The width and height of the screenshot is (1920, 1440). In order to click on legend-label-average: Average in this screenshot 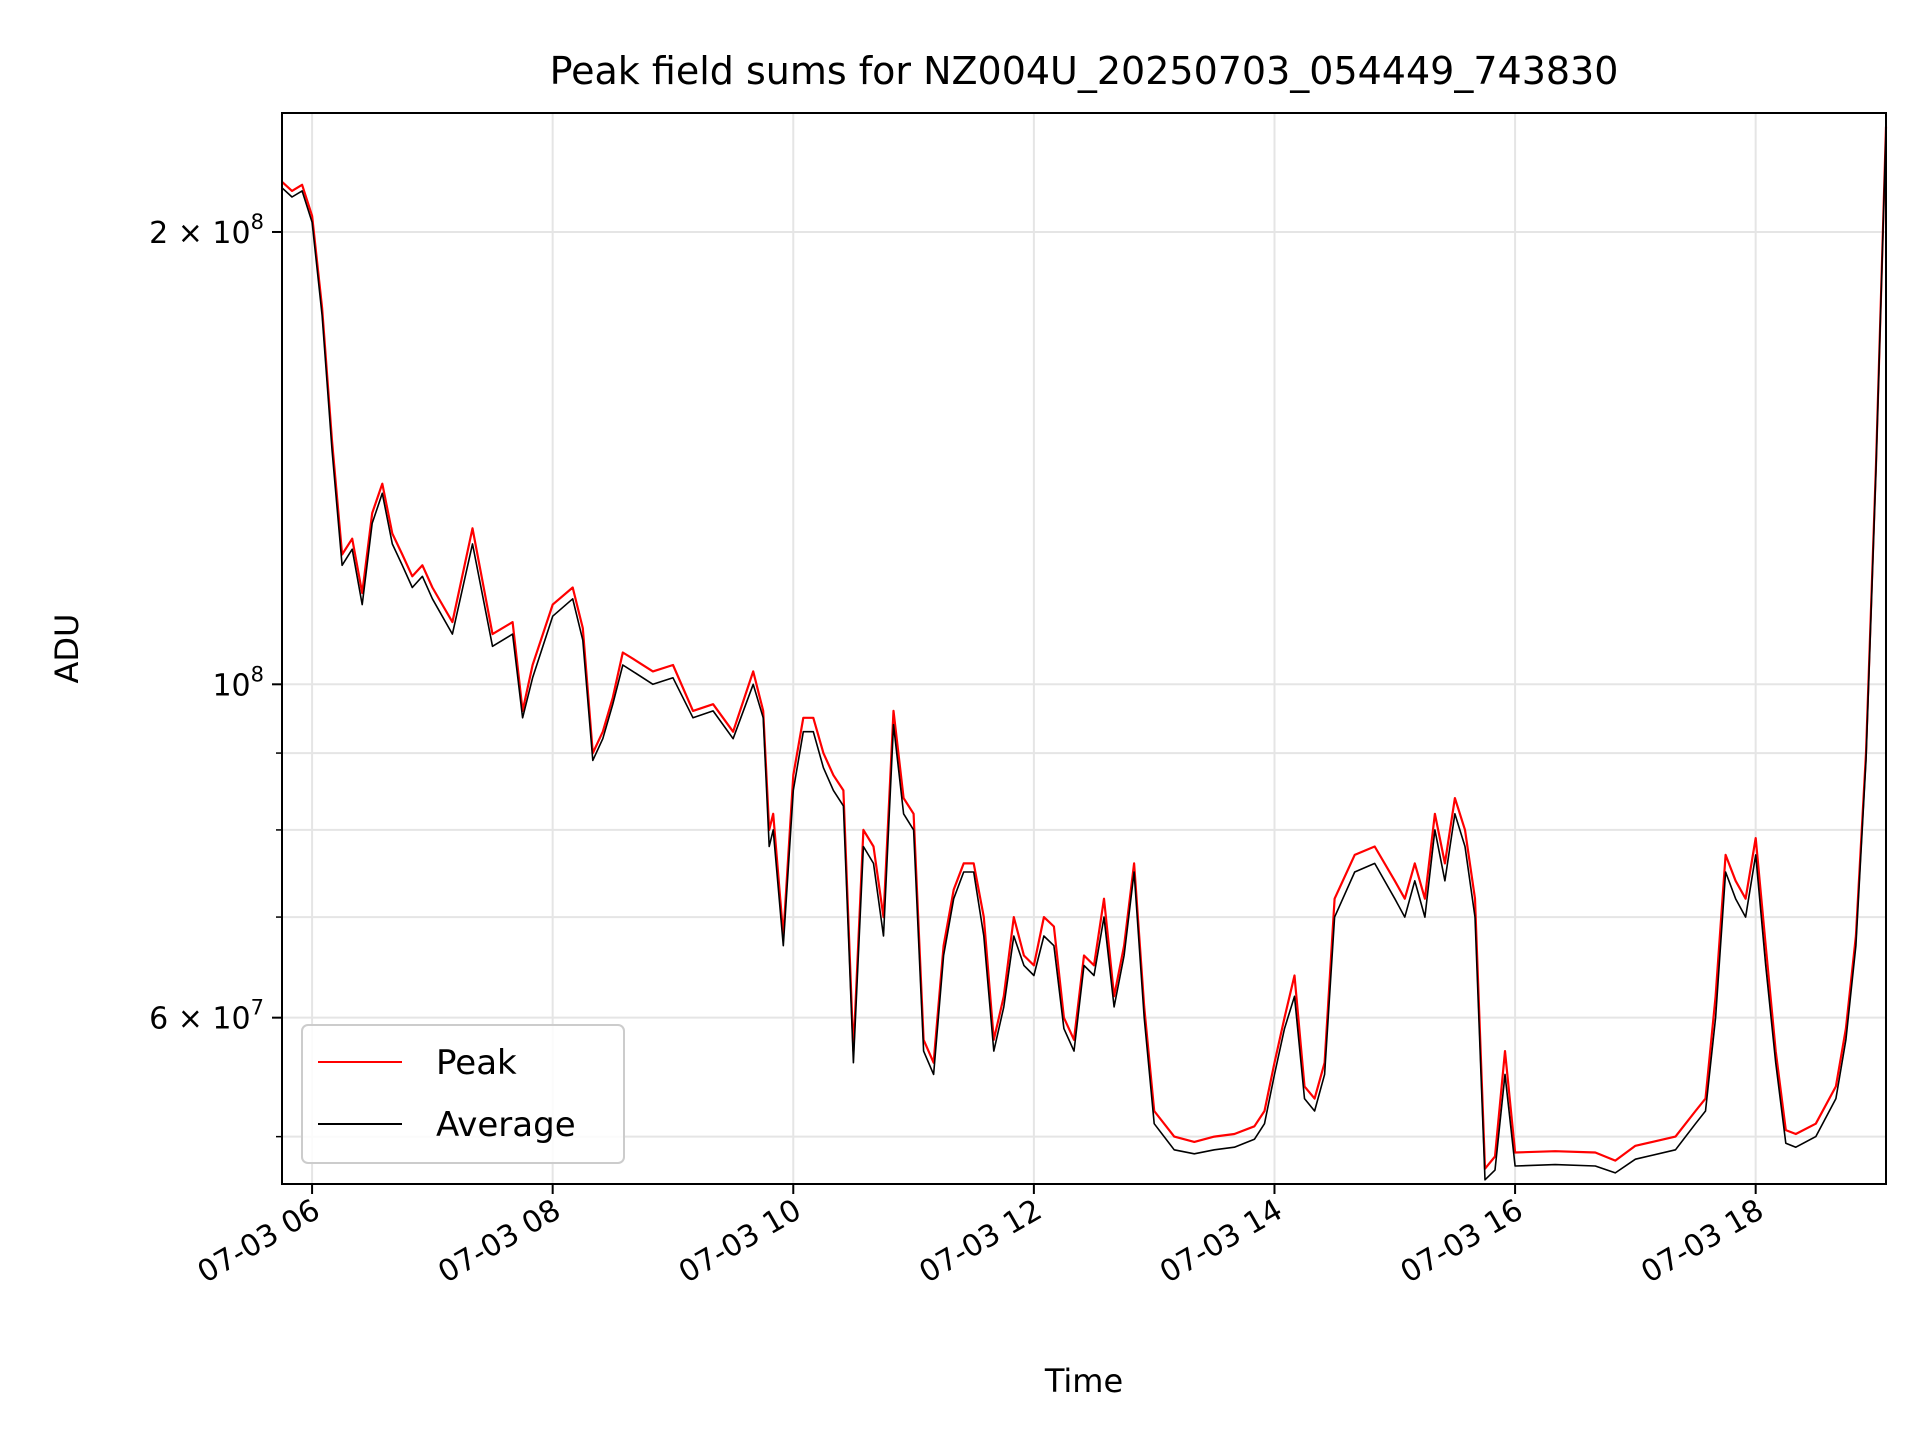, I will do `click(506, 1125)`.